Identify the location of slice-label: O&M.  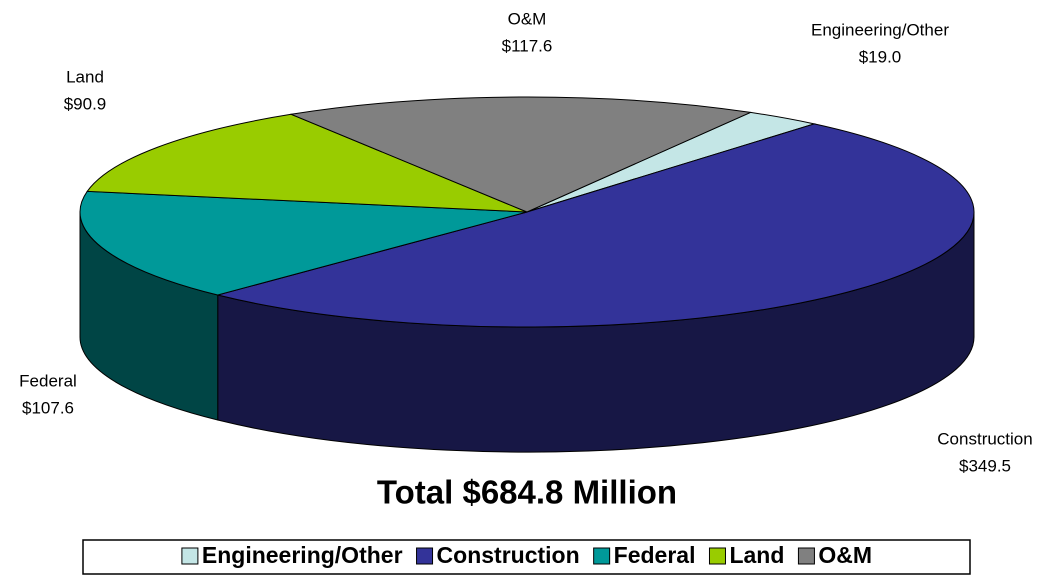
(527, 18).